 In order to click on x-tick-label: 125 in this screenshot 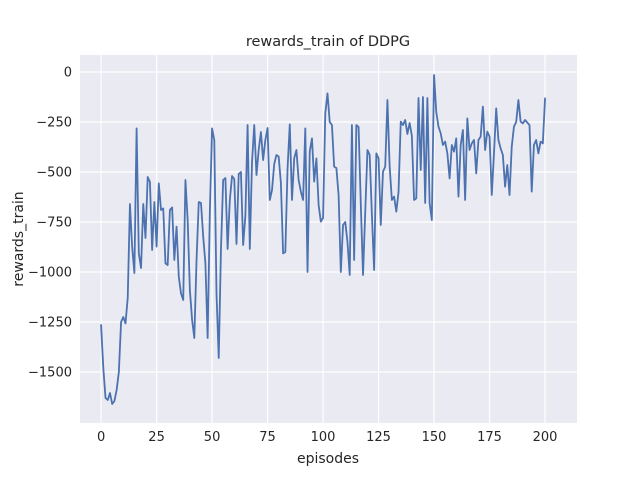, I will do `click(378, 437)`.